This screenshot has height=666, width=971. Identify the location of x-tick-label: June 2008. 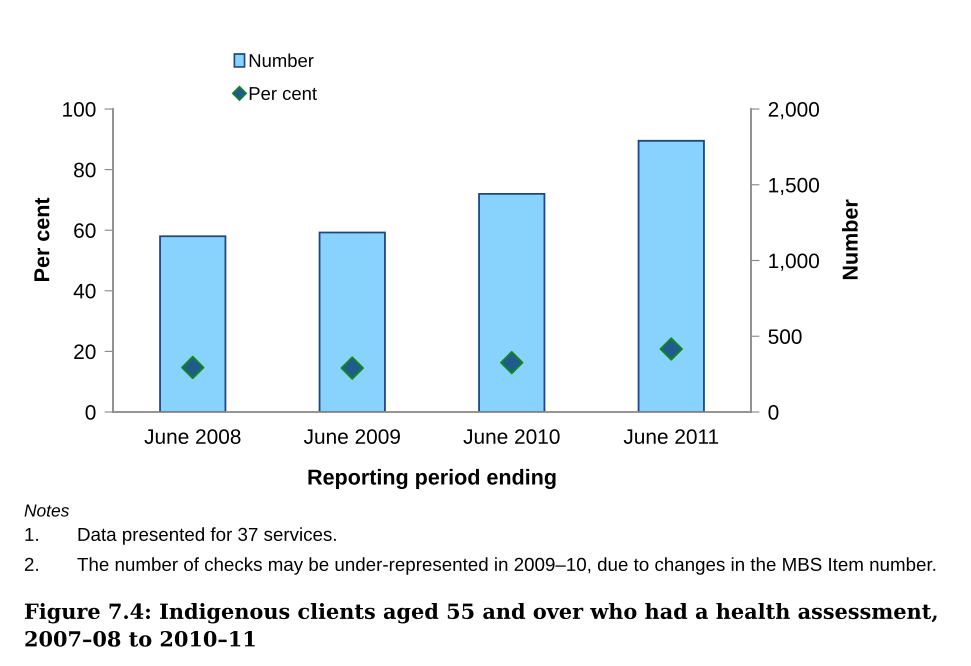
(192, 436).